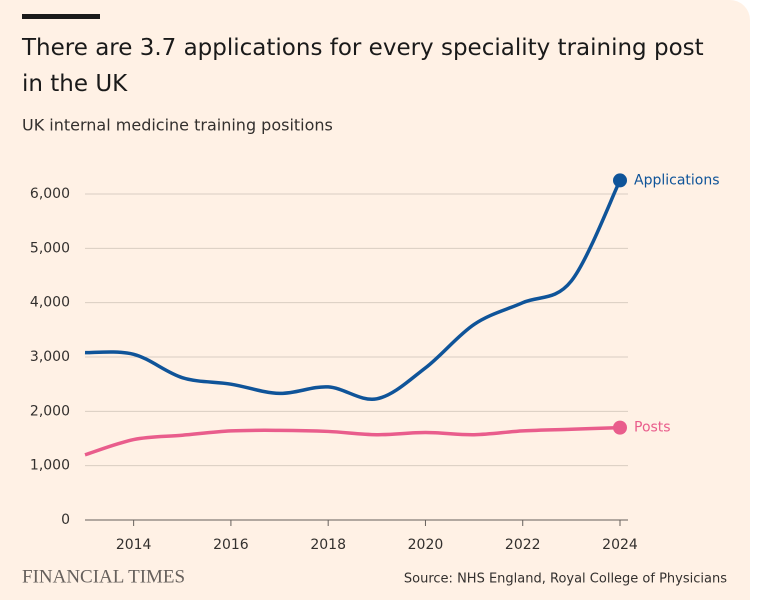 The height and width of the screenshot is (600, 772). Describe the element at coordinates (50, 411) in the screenshot. I see `y-tick-label: 2,000` at that location.